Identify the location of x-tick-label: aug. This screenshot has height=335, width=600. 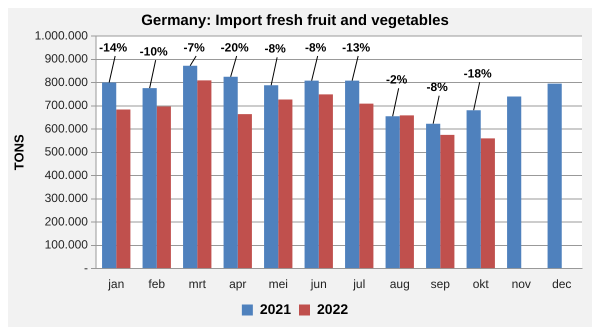
(400, 284).